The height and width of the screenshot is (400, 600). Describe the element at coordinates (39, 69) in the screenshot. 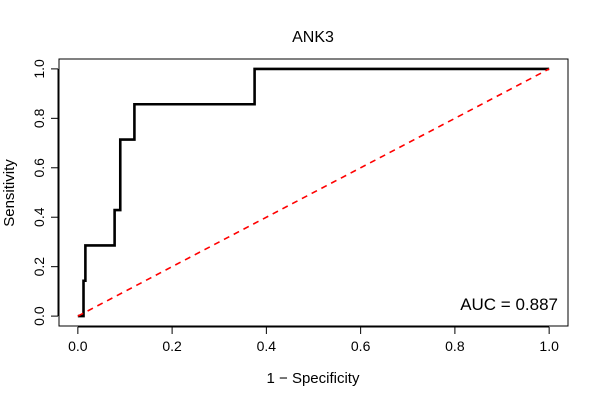

I see `y-tick-label: 1.0` at that location.